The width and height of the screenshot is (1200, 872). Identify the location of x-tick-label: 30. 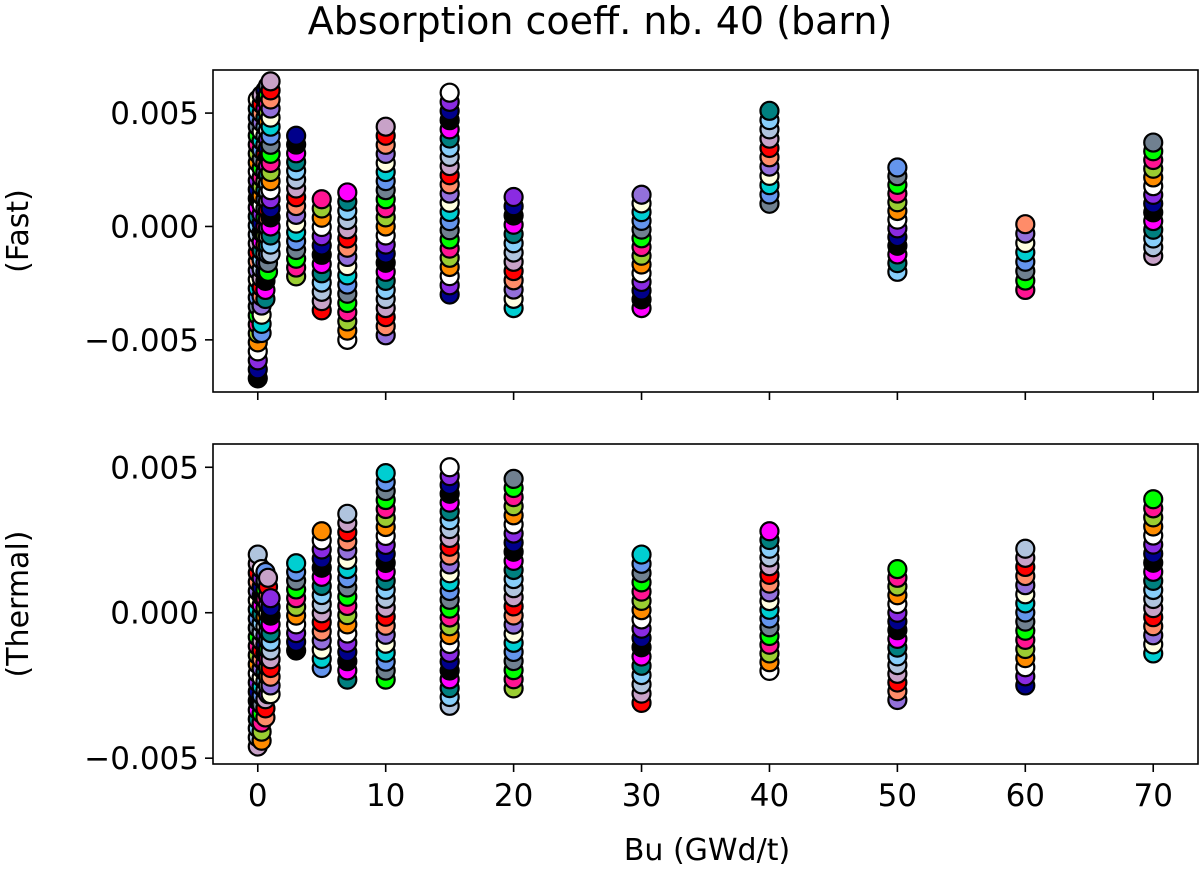
(641, 796).